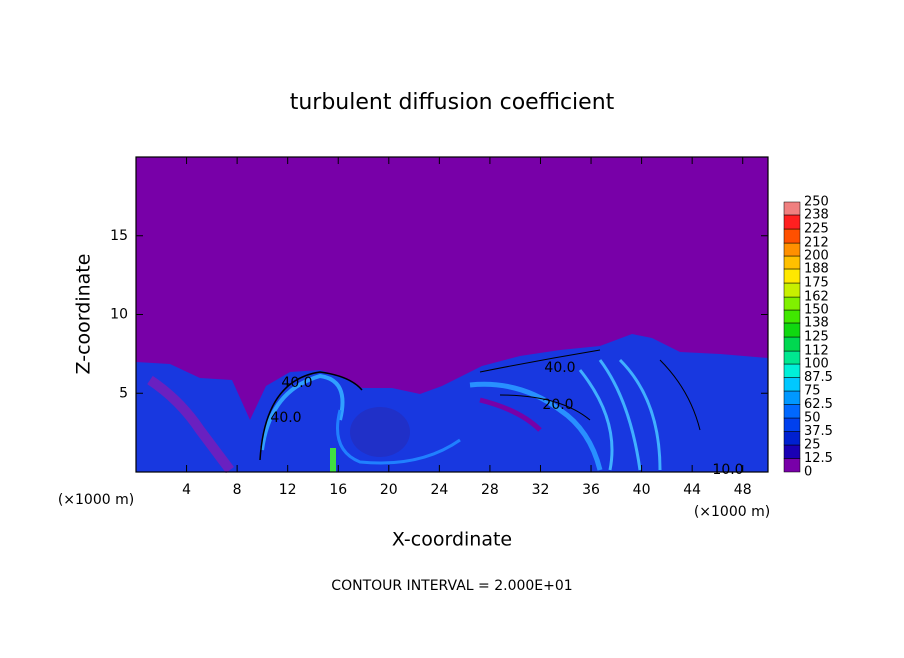 The image size is (904, 658). What do you see at coordinates (816, 256) in the screenshot?
I see `colorbar-label: 200` at bounding box center [816, 256].